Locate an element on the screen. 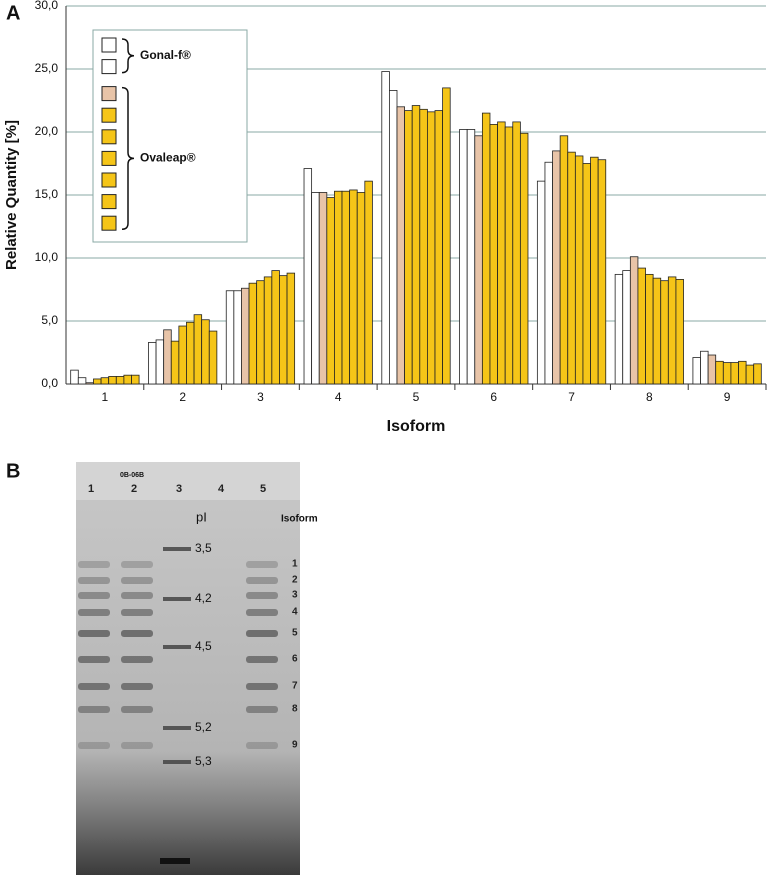 This screenshot has width=767, height=886. isoform-number: 5 is located at coordinates (295, 633).